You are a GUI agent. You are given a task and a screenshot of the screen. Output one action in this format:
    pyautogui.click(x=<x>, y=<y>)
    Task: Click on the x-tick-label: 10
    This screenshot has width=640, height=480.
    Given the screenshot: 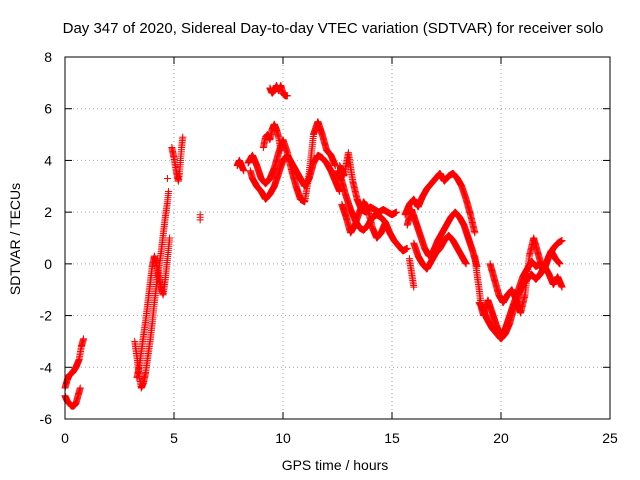 What is the action you would take?
    pyautogui.click(x=283, y=438)
    